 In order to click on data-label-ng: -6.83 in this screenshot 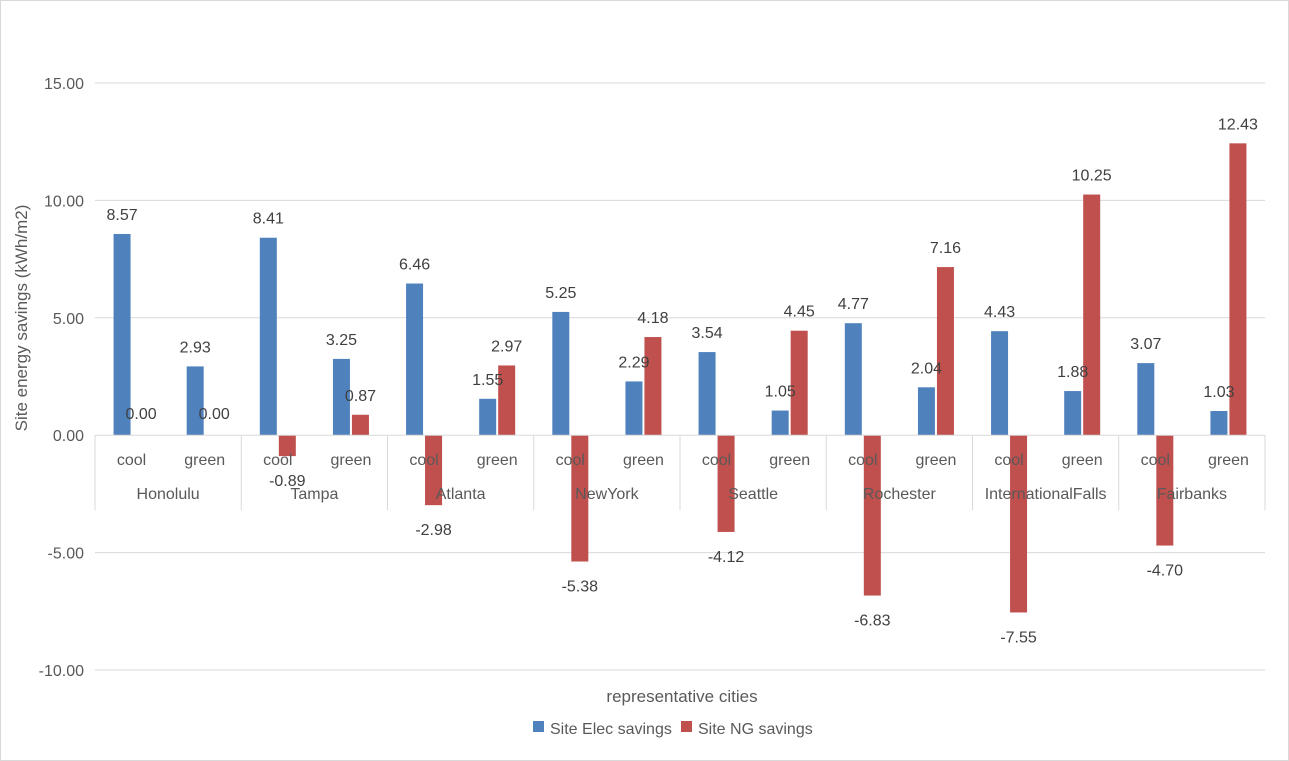, I will do `click(872, 621)`.